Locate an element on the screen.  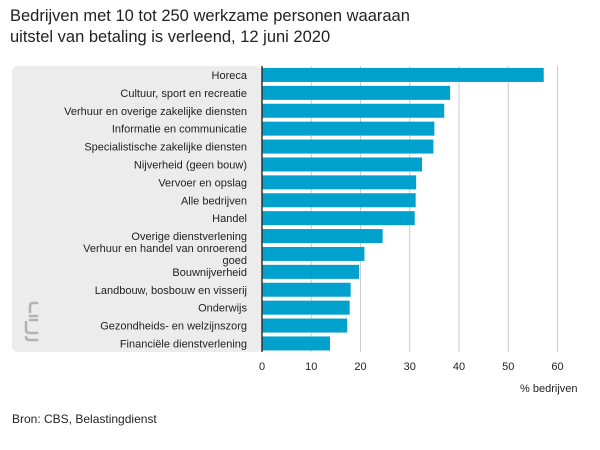
x-tick-label-10: 10 is located at coordinates (311, 367).